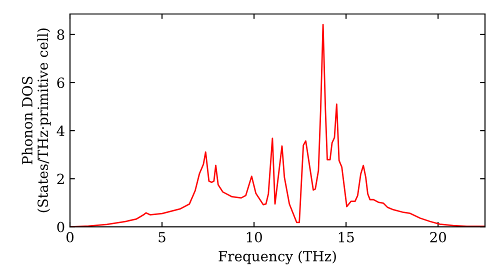 The image size is (500, 280). I want to click on y-tick-label: 2, so click(60, 179).